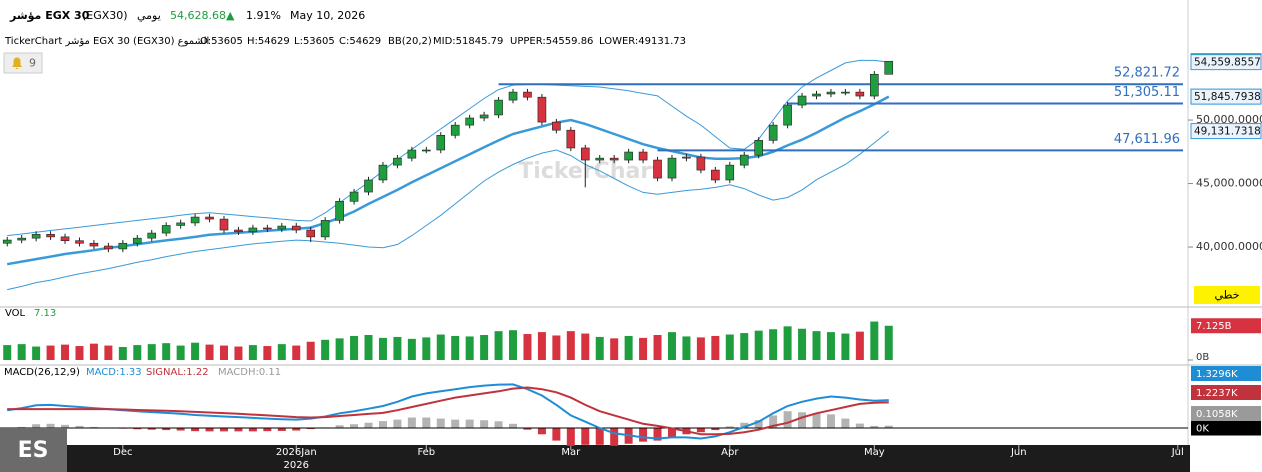 This screenshot has width=1262, height=472. I want to click on macd-zero-box, so click(1226, 428).